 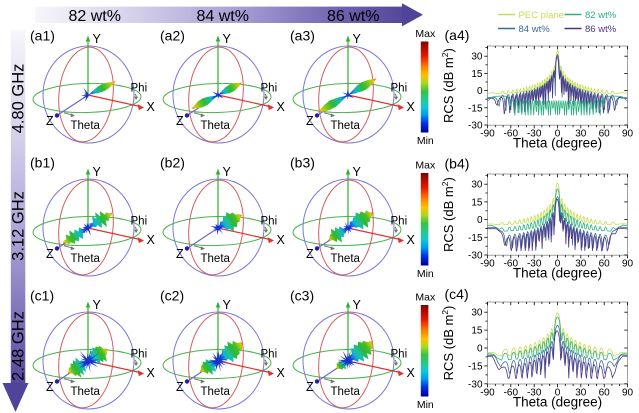 What do you see at coordinates (541, 15) in the screenshot?
I see `svg-text: PEC plane` at bounding box center [541, 15].